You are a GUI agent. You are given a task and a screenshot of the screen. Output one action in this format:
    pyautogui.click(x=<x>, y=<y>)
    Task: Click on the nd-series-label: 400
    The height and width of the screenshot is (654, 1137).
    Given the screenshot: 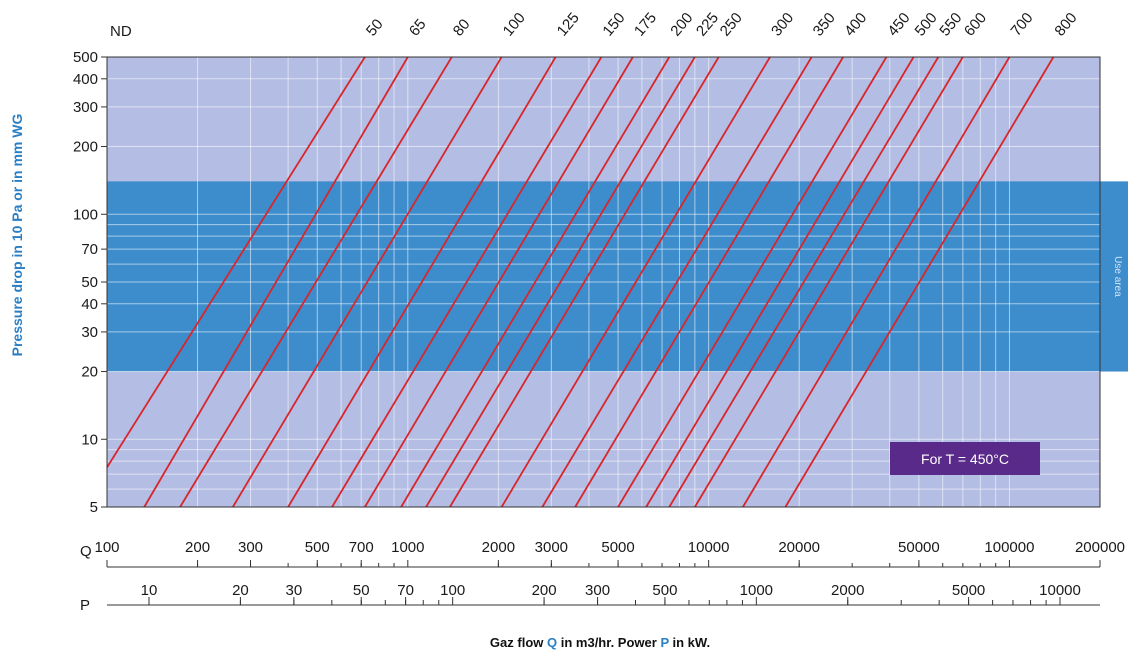 What is the action you would take?
    pyautogui.click(x=855, y=24)
    